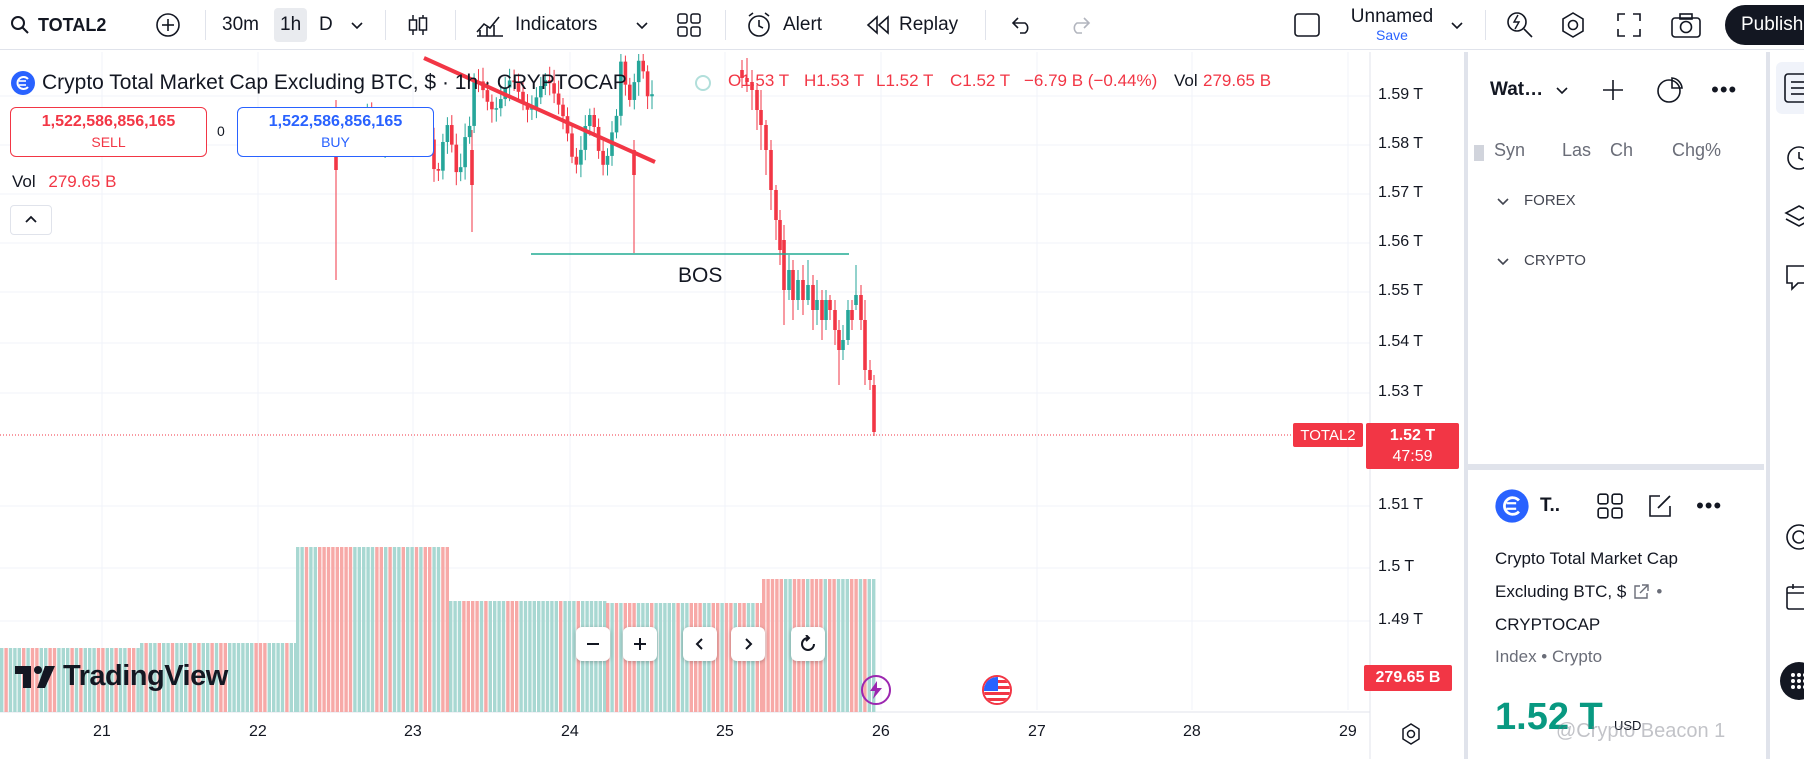 This screenshot has height=759, width=1804. What do you see at coordinates (1541, 260) in the screenshot?
I see `section-crypto: CRYPTO` at bounding box center [1541, 260].